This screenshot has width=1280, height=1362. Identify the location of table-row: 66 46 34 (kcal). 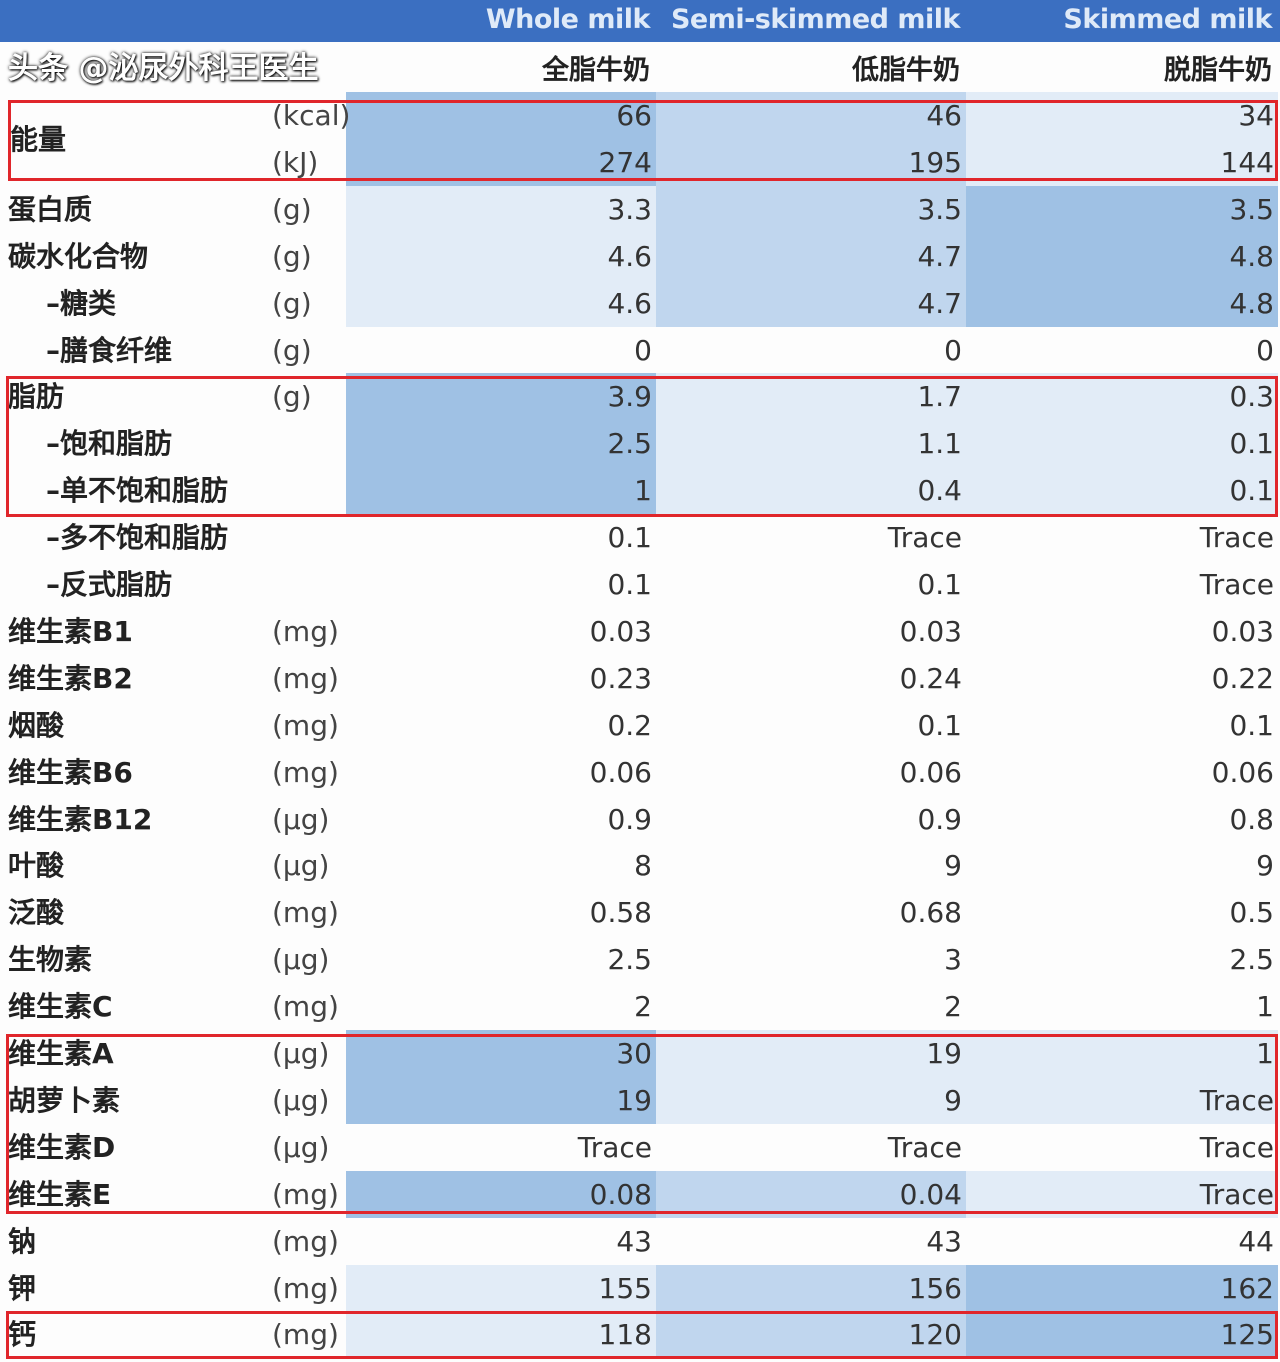
(640, 115).